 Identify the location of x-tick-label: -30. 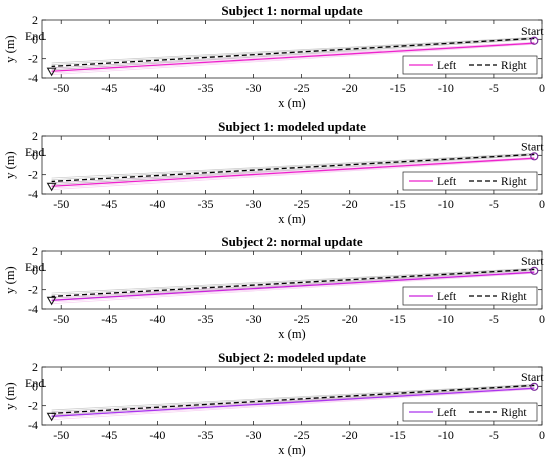
(254, 319).